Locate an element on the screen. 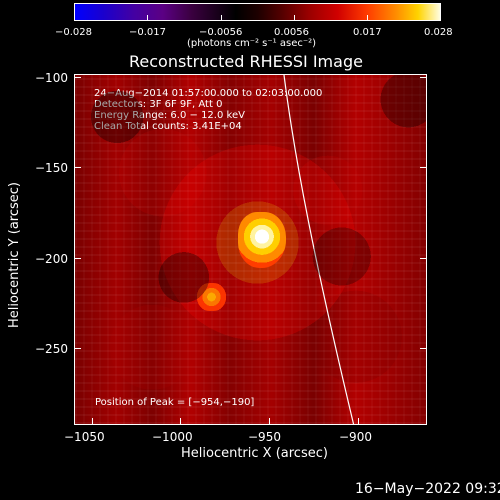 The height and width of the screenshot is (500, 500). solar-limb-curve is located at coordinates (319, 249).